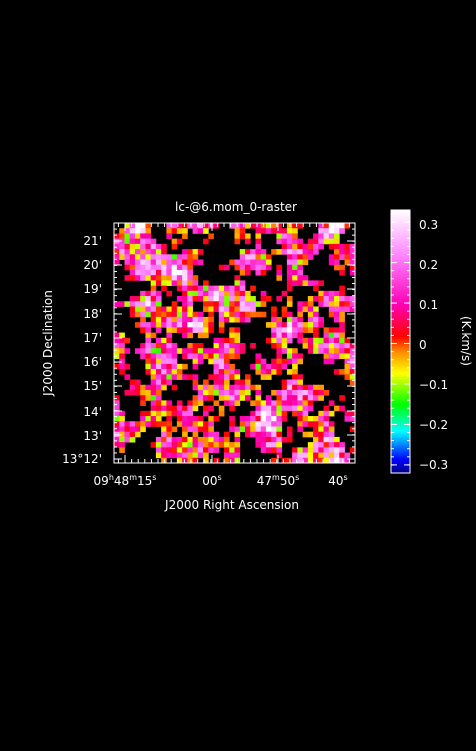  I want to click on y-tick-label: 17', so click(92, 338).